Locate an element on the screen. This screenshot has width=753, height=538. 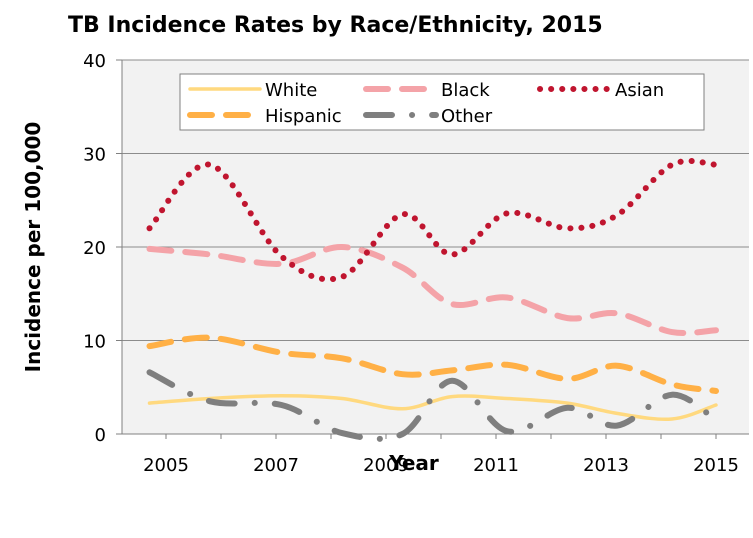
legend-label-asian: Asian is located at coordinates (639, 90).